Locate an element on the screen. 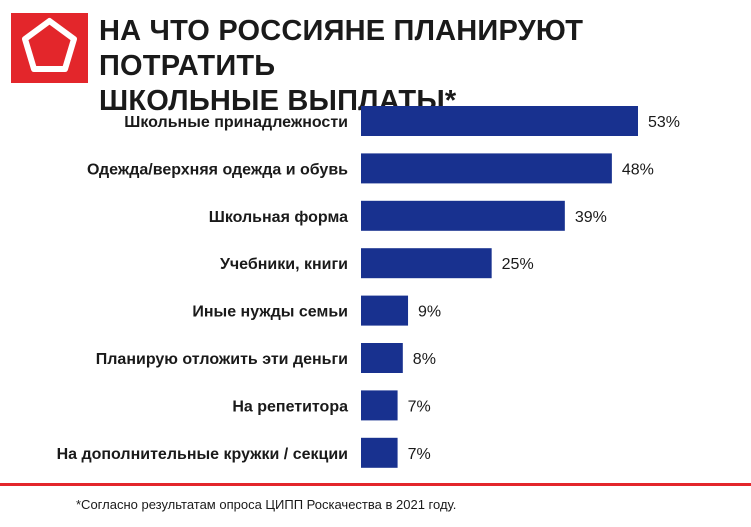  footer-divider is located at coordinates (375, 484).